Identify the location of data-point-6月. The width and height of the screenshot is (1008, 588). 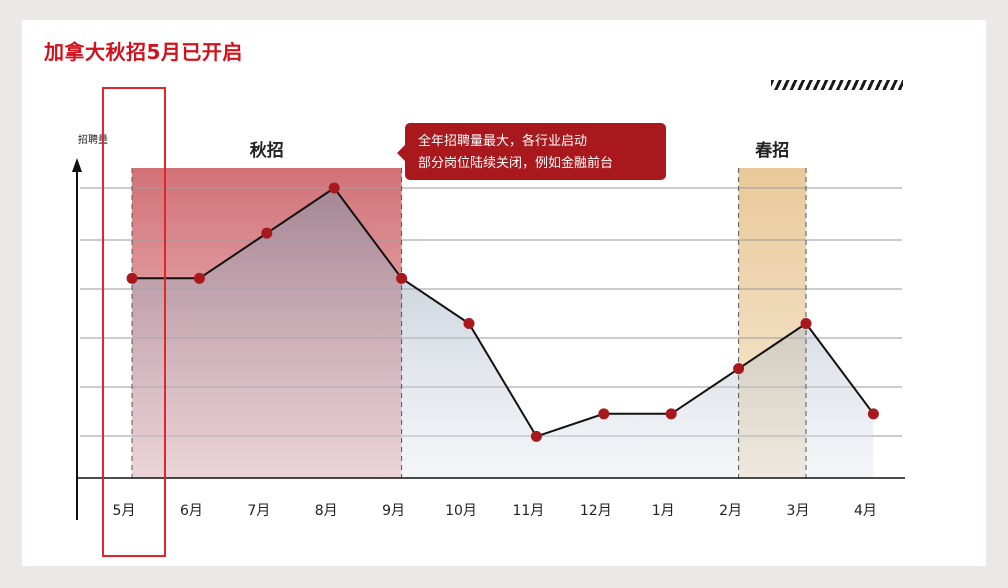
(199, 278).